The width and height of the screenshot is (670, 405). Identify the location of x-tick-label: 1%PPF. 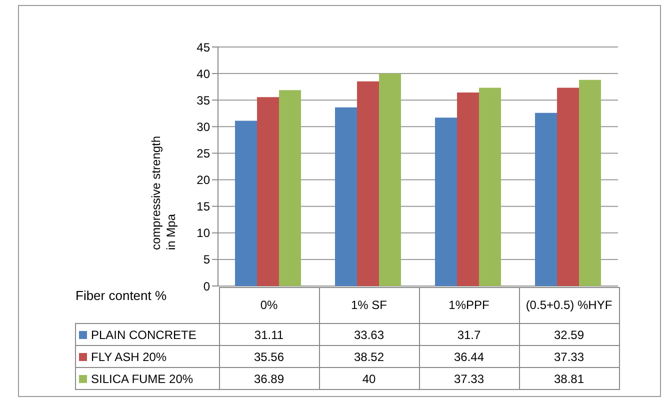
(469, 306).